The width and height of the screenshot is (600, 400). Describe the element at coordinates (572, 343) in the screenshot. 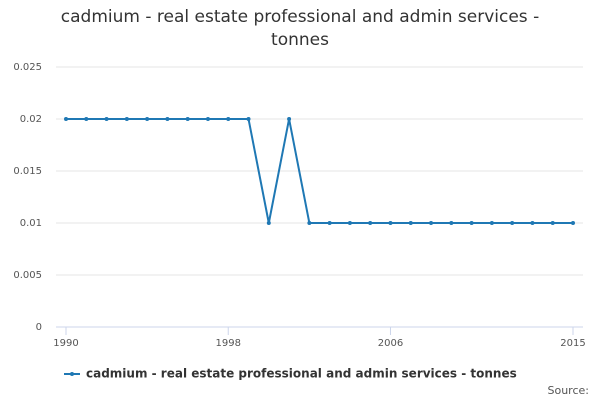

I see `x-tick-label: 2015` at that location.